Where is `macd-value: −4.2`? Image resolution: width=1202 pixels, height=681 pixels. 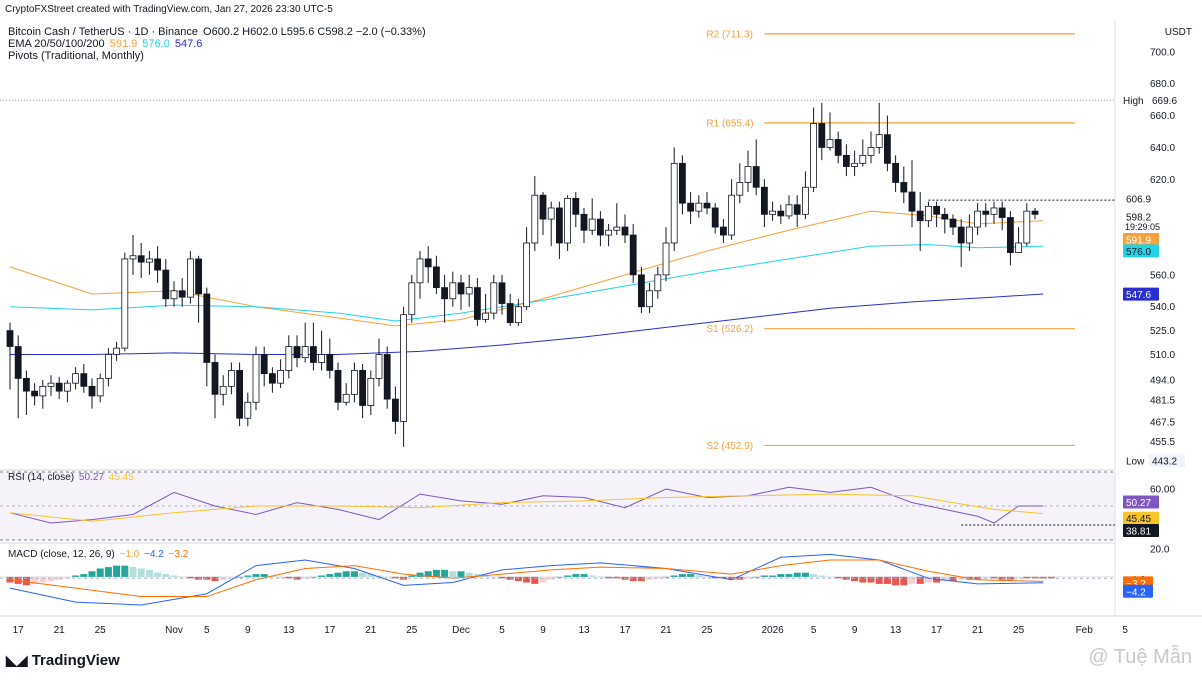
macd-value: −4.2 is located at coordinates (154, 554).